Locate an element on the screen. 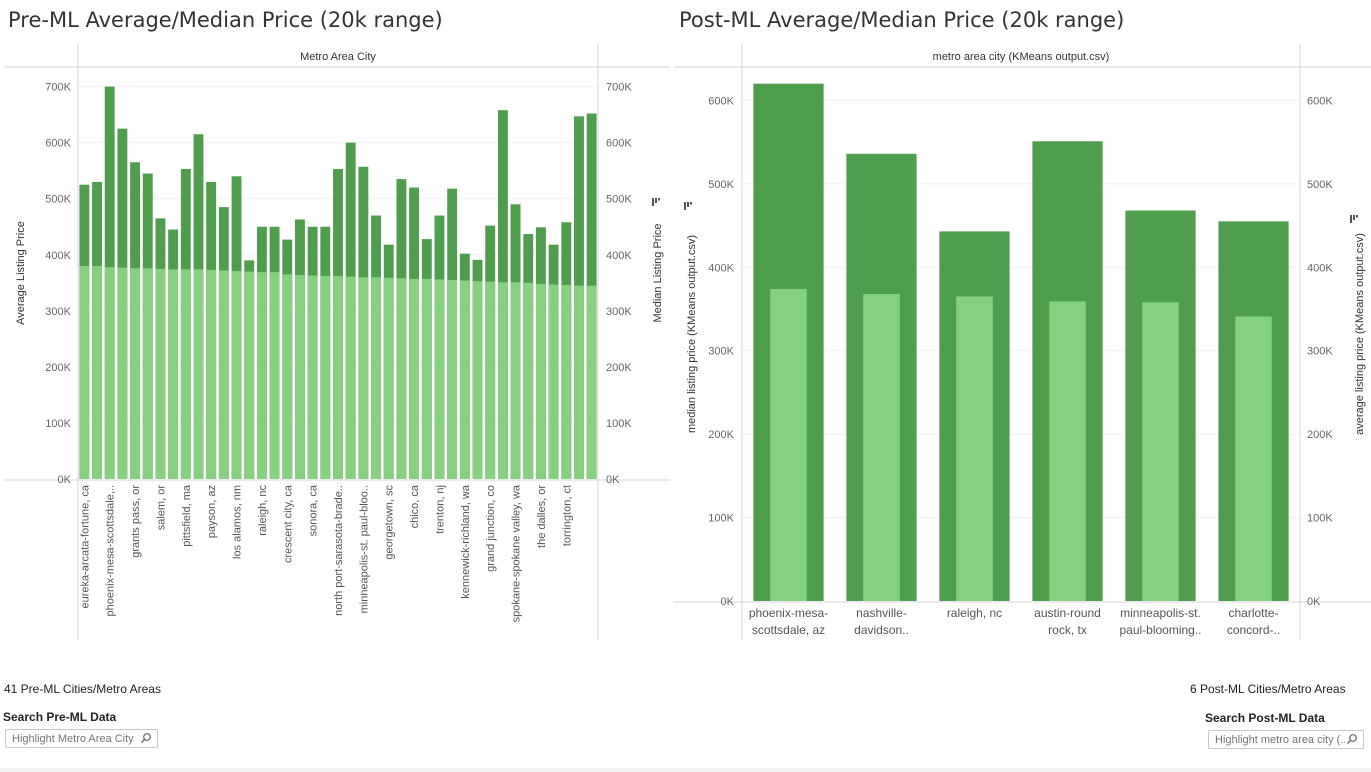 Image resolution: width=1371 pixels, height=772 pixels. x-tick-label: pittsfield, ma is located at coordinates (187, 515).